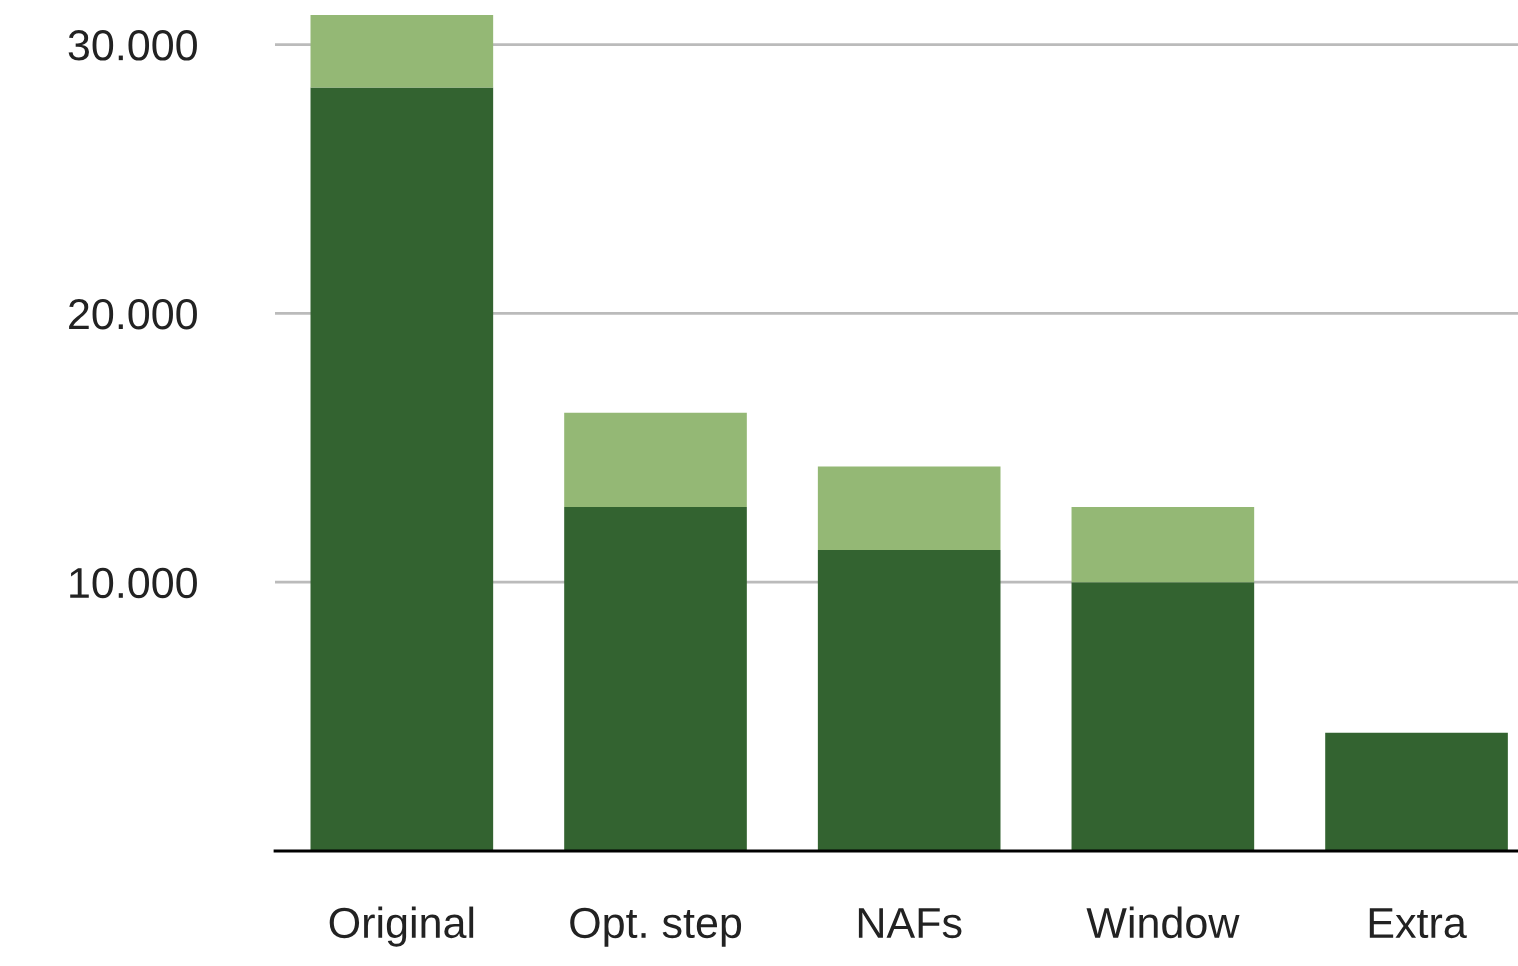  What do you see at coordinates (1163, 922) in the screenshot?
I see `x-tick-label: Window` at bounding box center [1163, 922].